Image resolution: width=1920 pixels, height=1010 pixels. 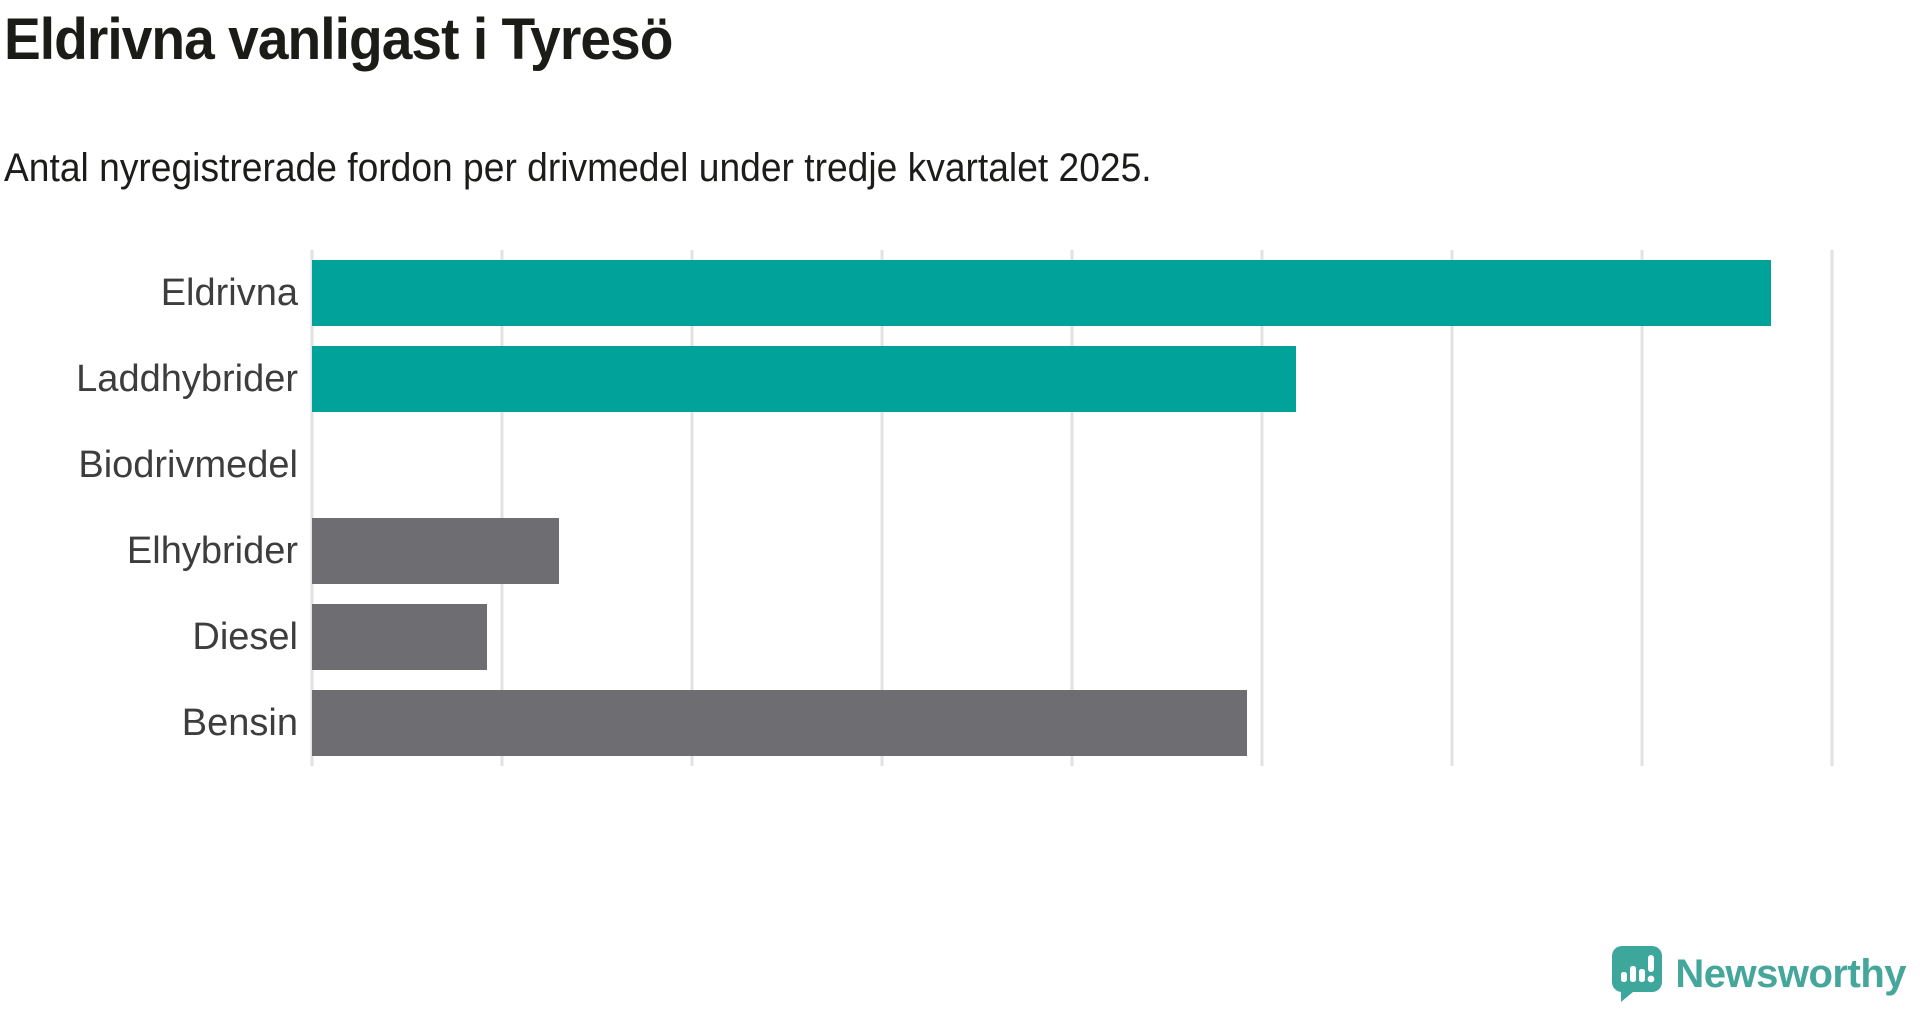 I want to click on category-label: Eldrivna, so click(x=229, y=293).